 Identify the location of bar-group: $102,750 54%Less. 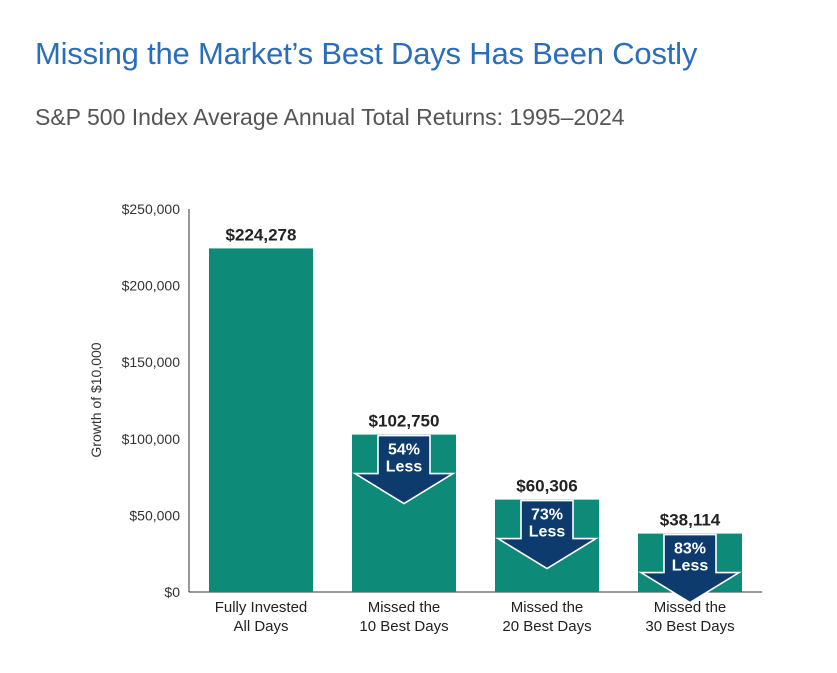
(404, 502).